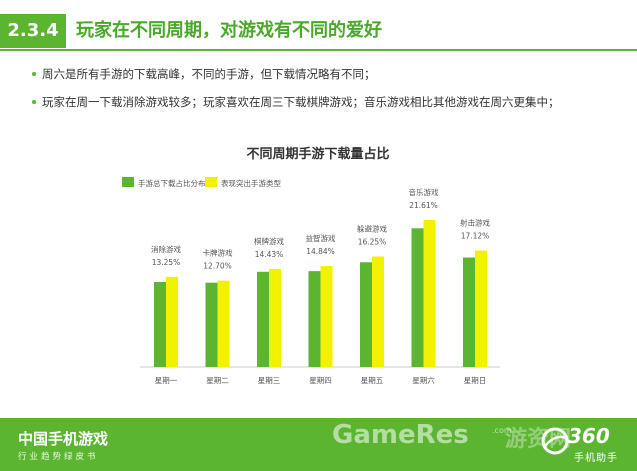 Image resolution: width=637 pixels, height=471 pixels. What do you see at coordinates (317, 154) in the screenshot?
I see `chart-title: 不同周期手游下载量占比` at bounding box center [317, 154].